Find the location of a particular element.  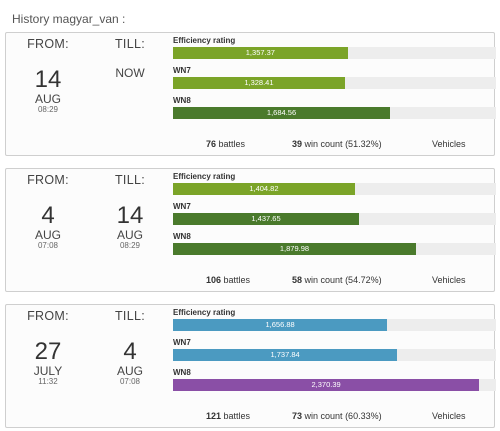

battles-count: 121 battles is located at coordinates (228, 416).